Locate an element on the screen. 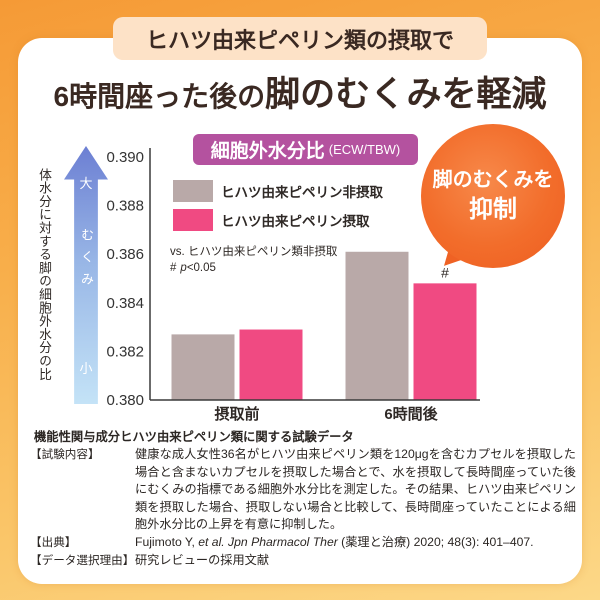 The width and height of the screenshot is (600, 600). study-reason-row: 【データ選択理由】 研究レビューの採用文献 is located at coordinates (303, 561).